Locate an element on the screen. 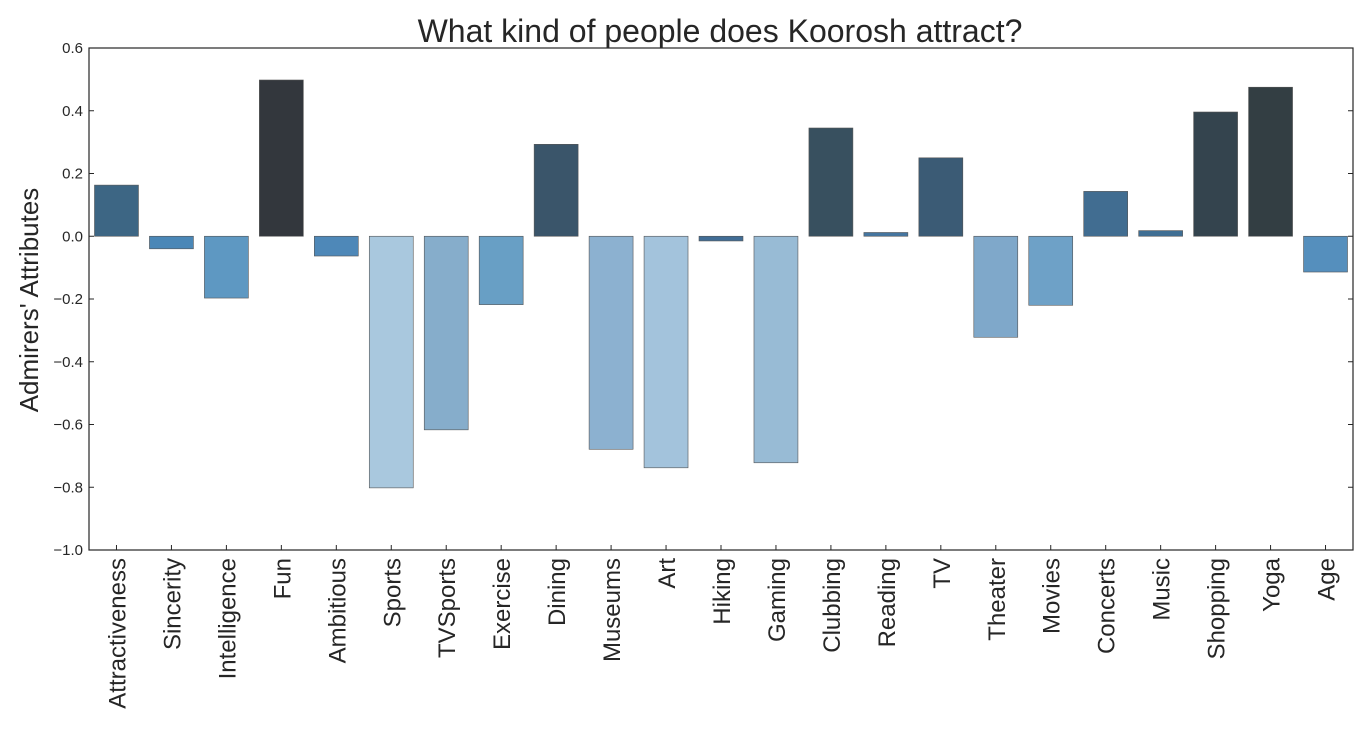 Image resolution: width=1370 pixels, height=750 pixels. bar-art is located at coordinates (666, 352).